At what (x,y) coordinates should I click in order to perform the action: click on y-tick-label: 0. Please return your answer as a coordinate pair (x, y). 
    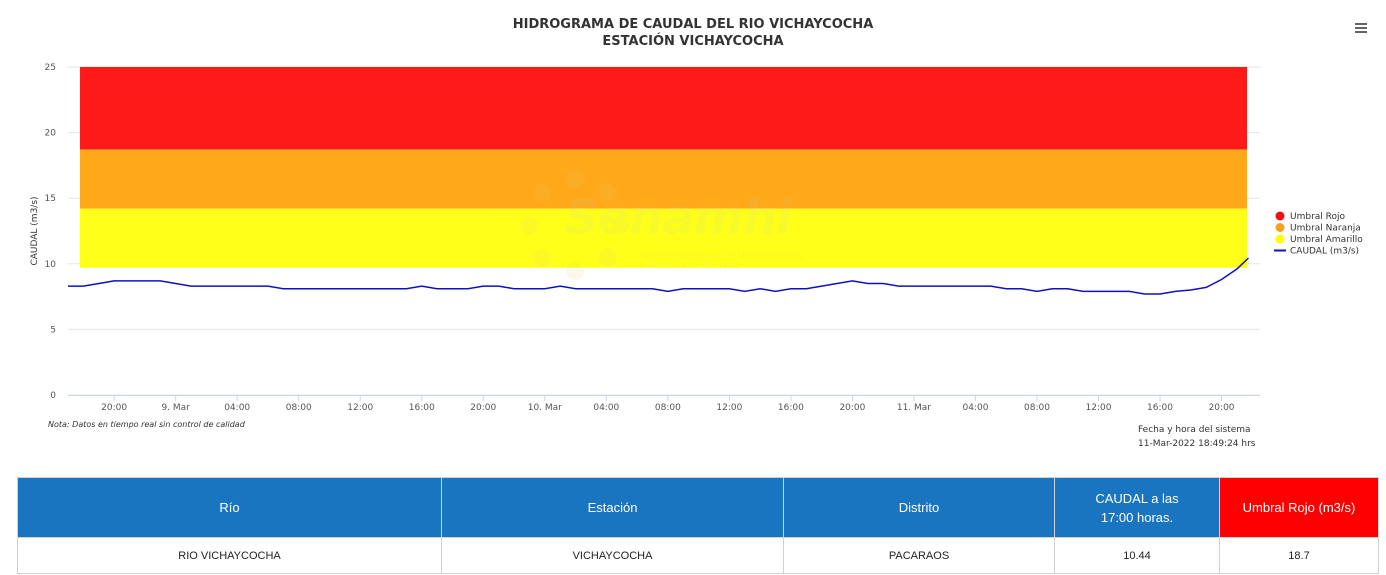
    Looking at the image, I should click on (53, 396).